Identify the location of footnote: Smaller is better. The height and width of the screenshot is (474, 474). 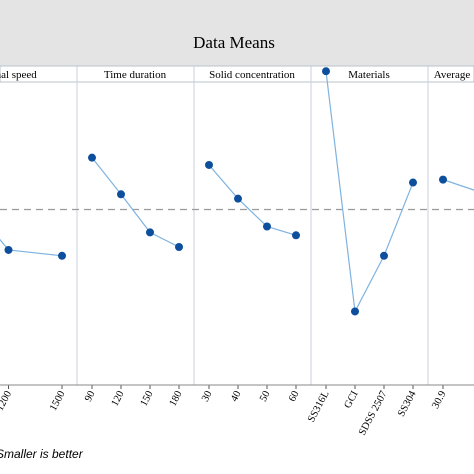
(42, 454).